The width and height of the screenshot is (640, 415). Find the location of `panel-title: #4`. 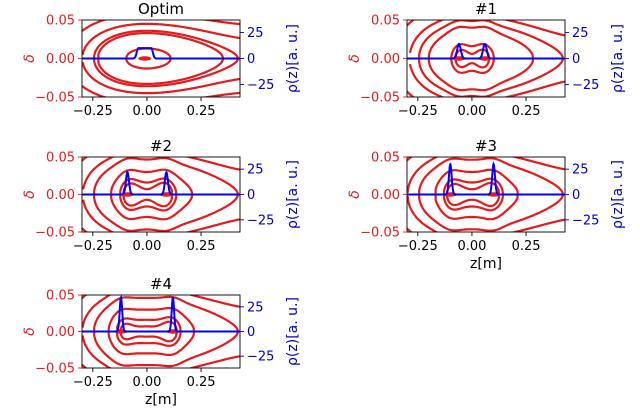

panel-title: #4 is located at coordinates (161, 284).